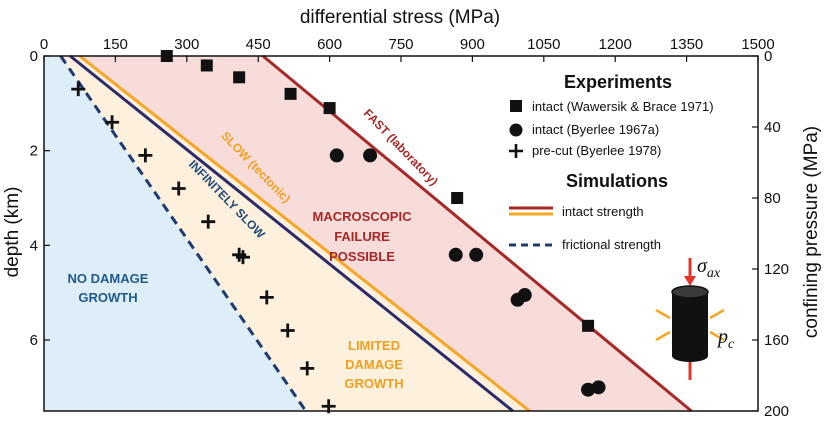 Image resolution: width=830 pixels, height=421 pixels. What do you see at coordinates (686, 44) in the screenshot?
I see `top-tick-label: 1350` at bounding box center [686, 44].